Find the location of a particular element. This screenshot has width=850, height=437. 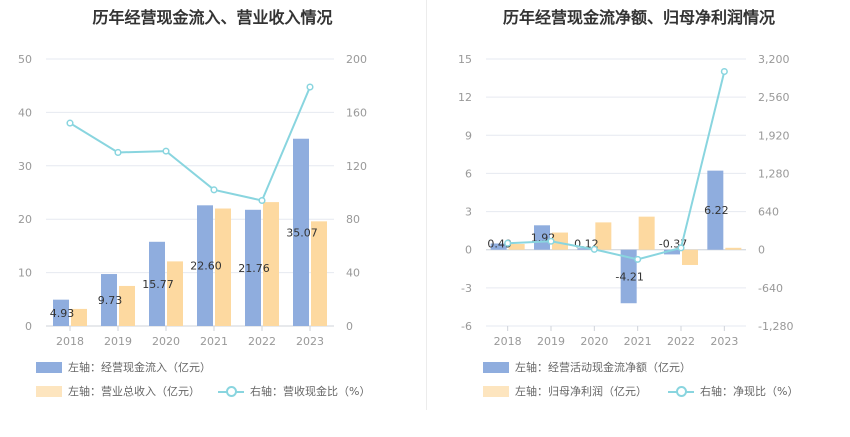

y-left-tick-label: 3 is located at coordinates (468, 212).